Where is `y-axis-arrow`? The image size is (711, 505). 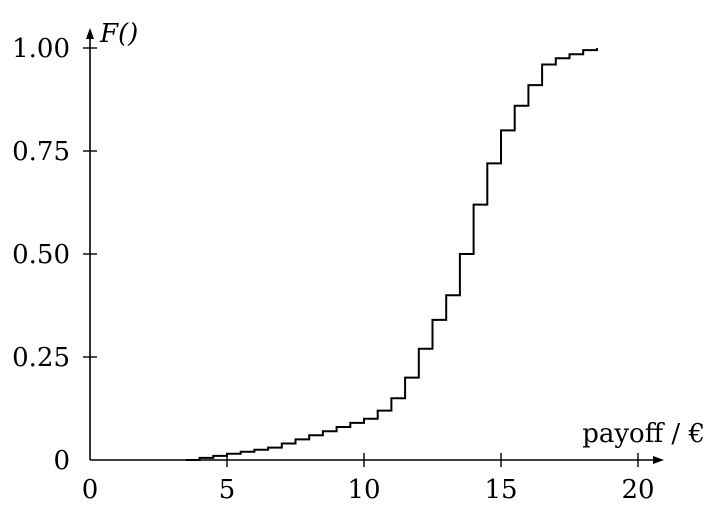
y-axis-arrow is located at coordinates (90, 33).